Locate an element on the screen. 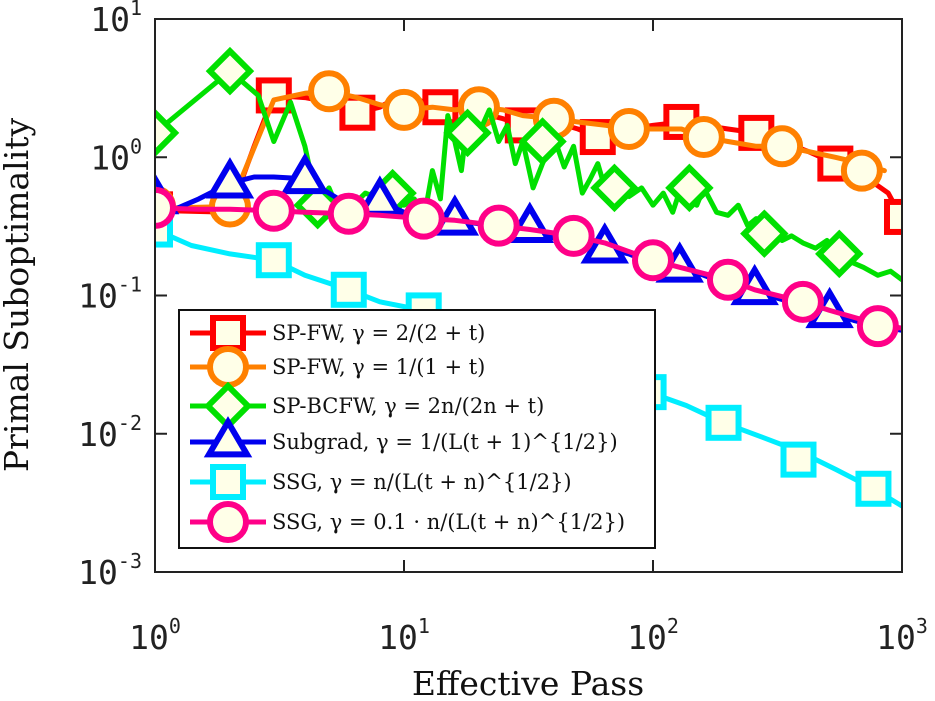 This screenshot has height=701, width=935. legend-entry: SSG, γ = 0.1 · n/(L(t + n)^{1/2}) is located at coordinates (407, 522).